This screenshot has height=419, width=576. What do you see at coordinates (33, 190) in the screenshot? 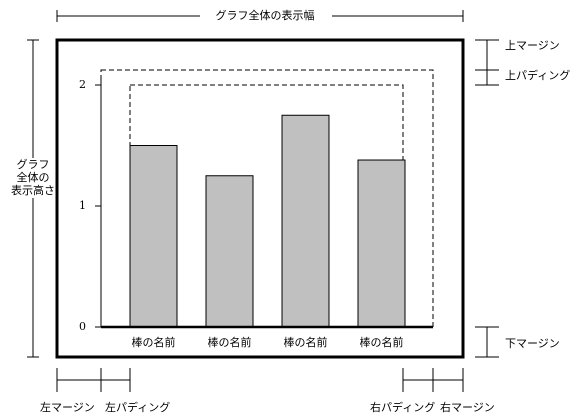
I see `height-label: 表示高さ` at bounding box center [33, 190].